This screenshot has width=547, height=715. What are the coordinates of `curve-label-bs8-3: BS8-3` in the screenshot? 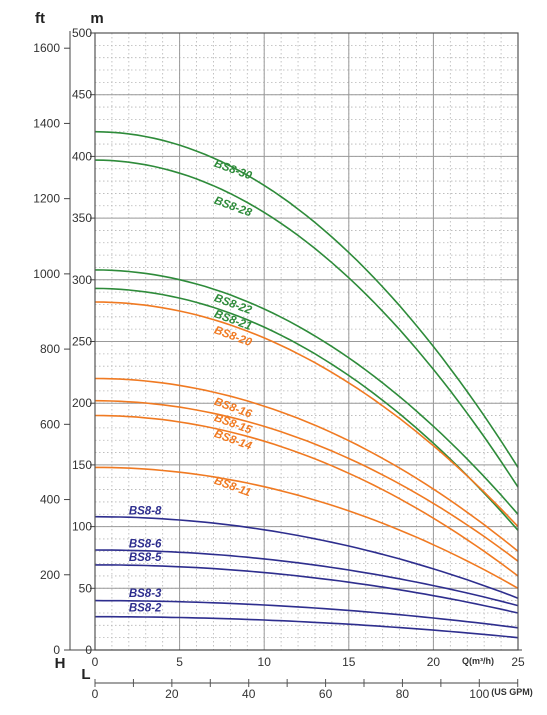 It's located at (145, 594).